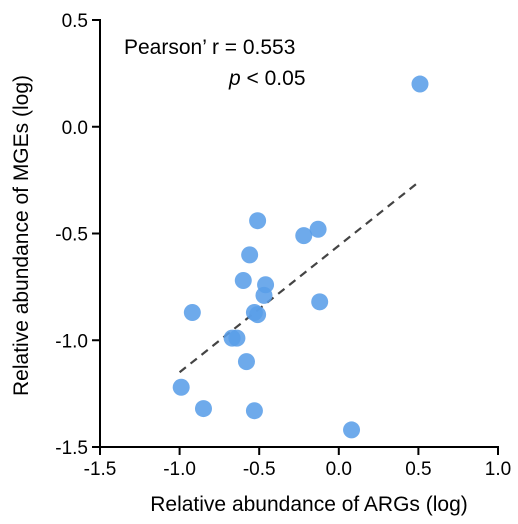  I want to click on y-tick-label: -1.5, so click(71, 448).